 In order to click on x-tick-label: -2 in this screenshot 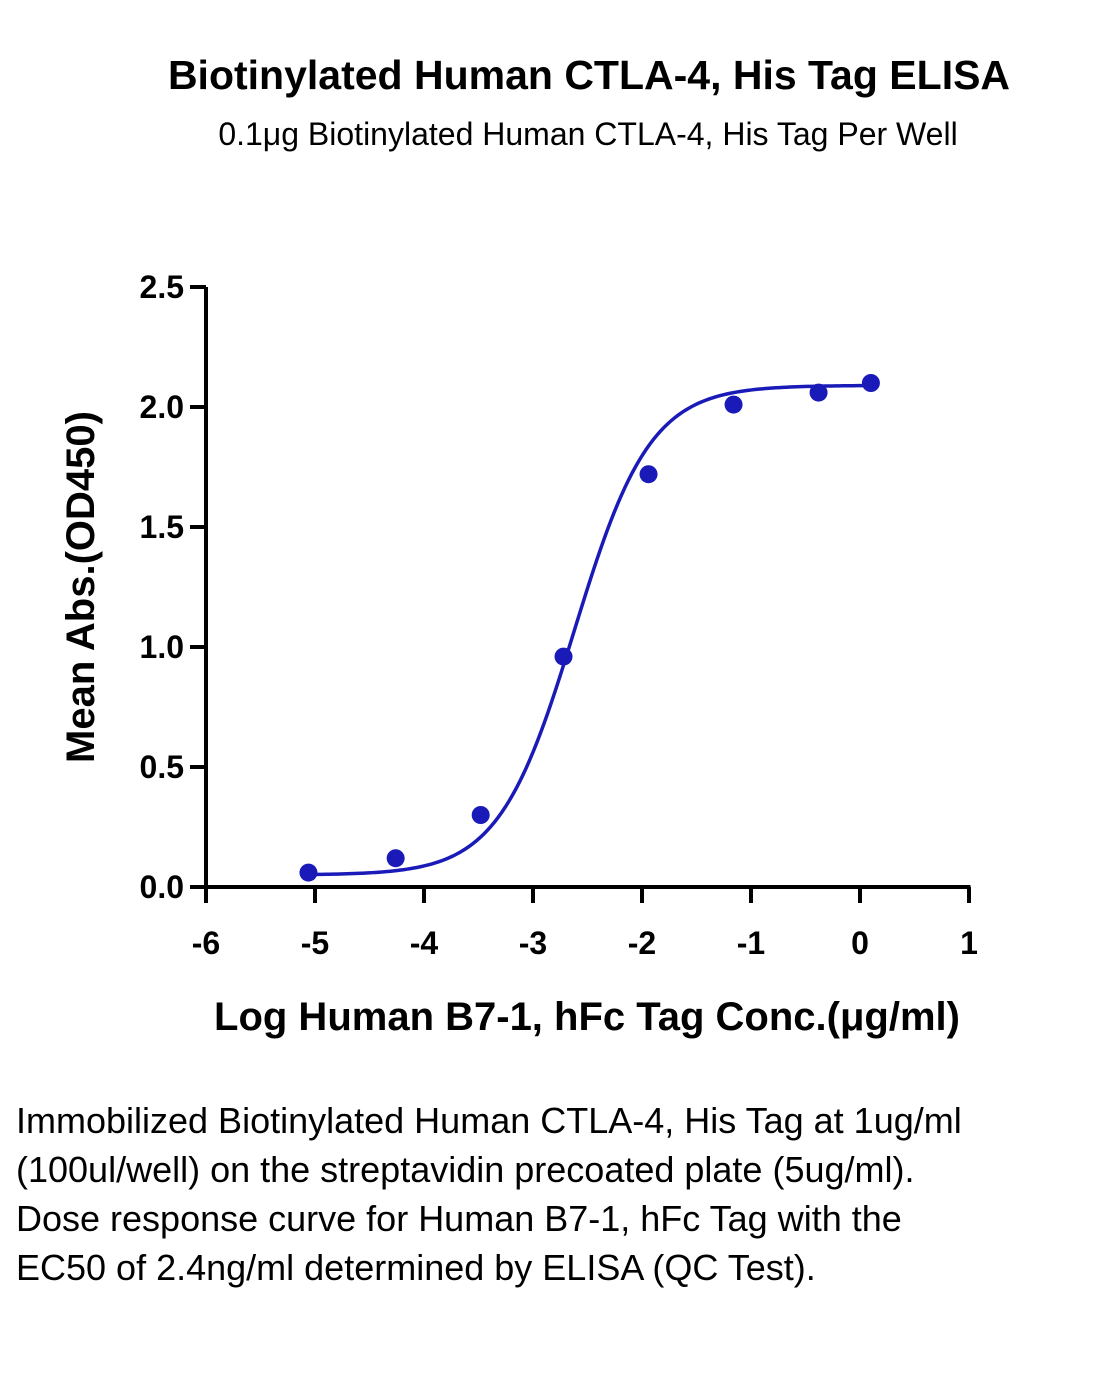, I will do `click(642, 943)`.